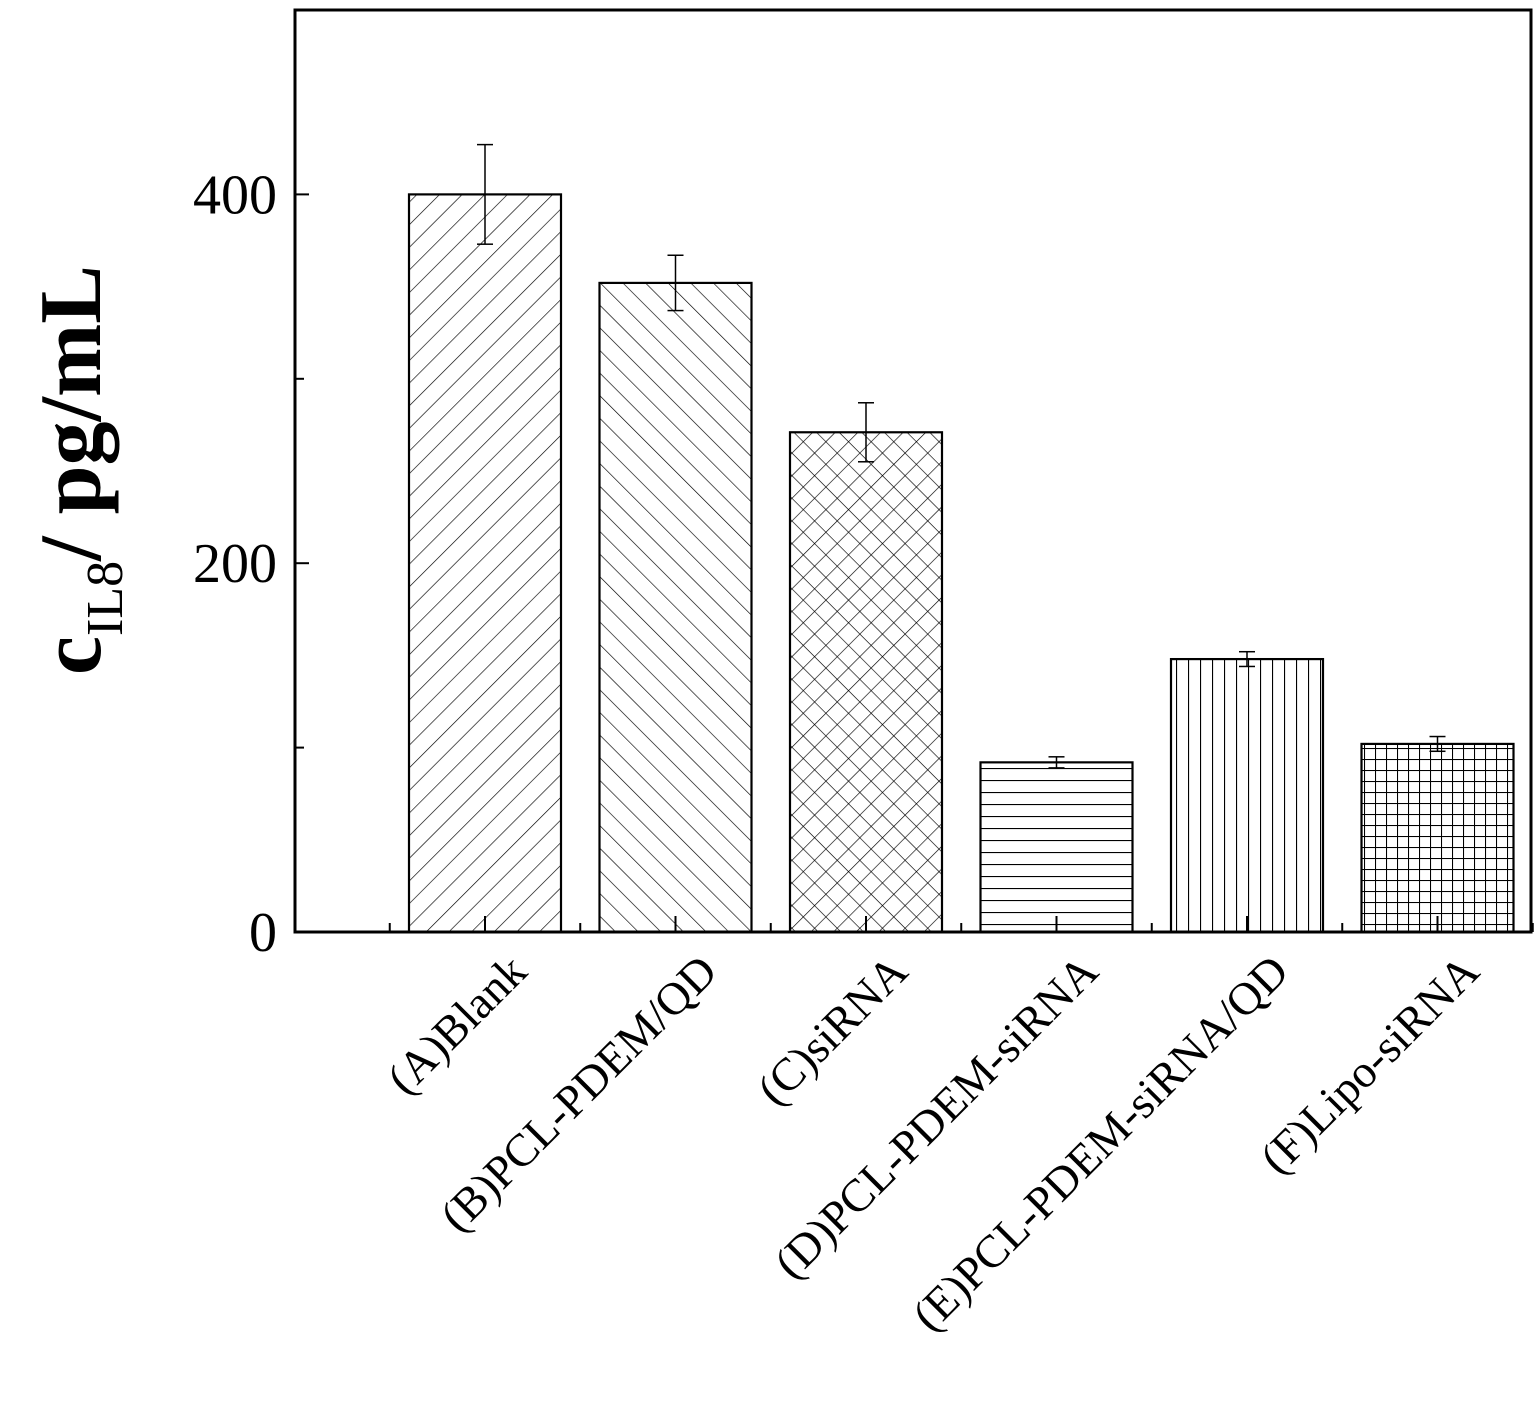 This screenshot has height=1405, width=1540. I want to click on y-axis-title: cIL8/ pg/mL, so click(78, 470).